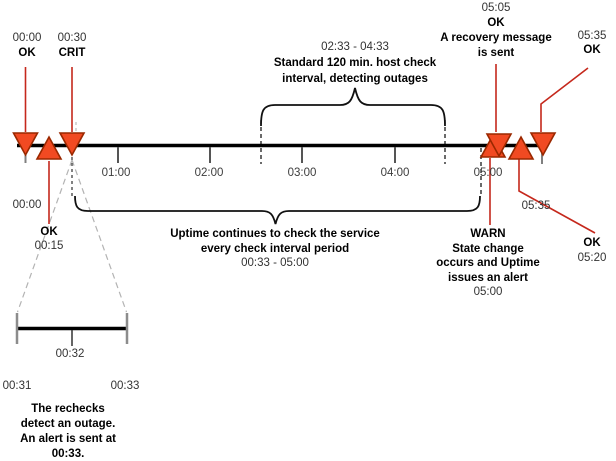  I want to click on host-check-range: 02:33 - 04:33, so click(355, 47).